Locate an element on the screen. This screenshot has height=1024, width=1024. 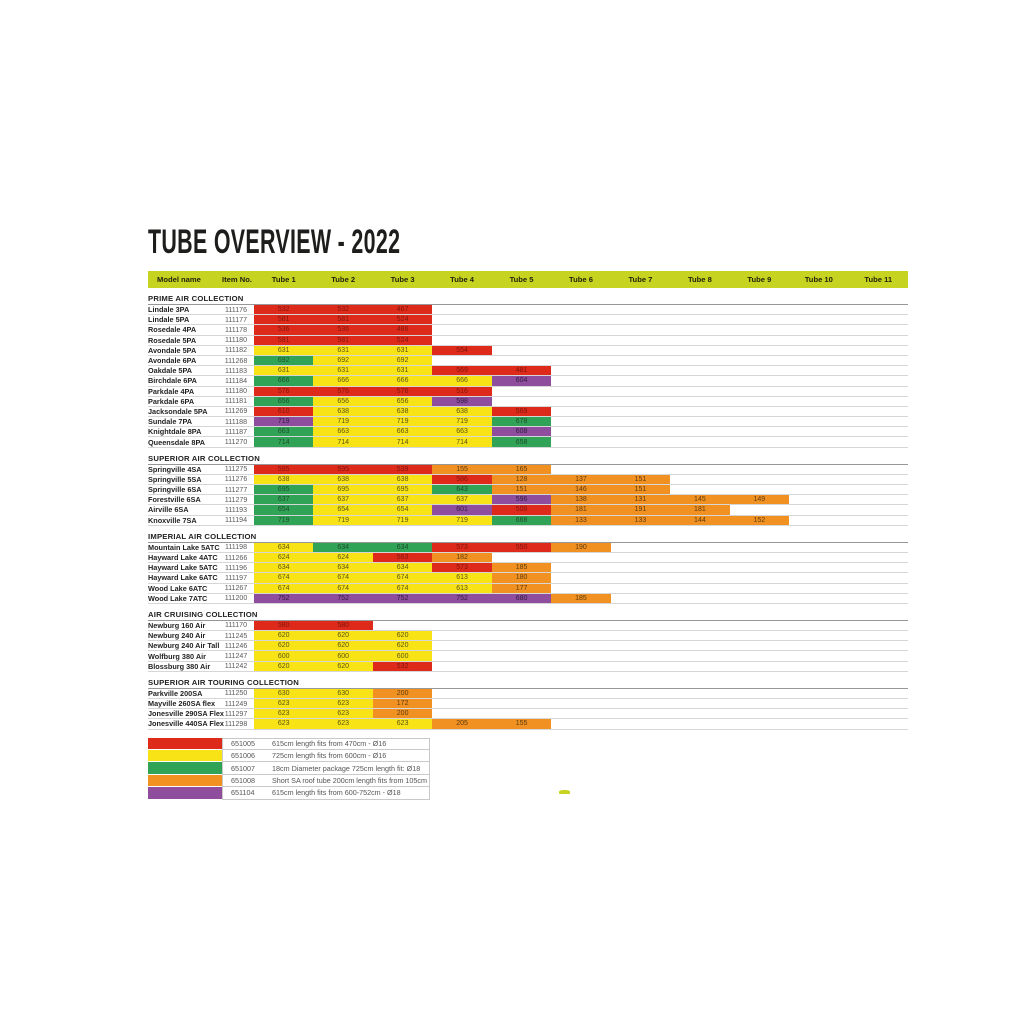
column-header-tube-9: Tube 9 is located at coordinates (759, 279).